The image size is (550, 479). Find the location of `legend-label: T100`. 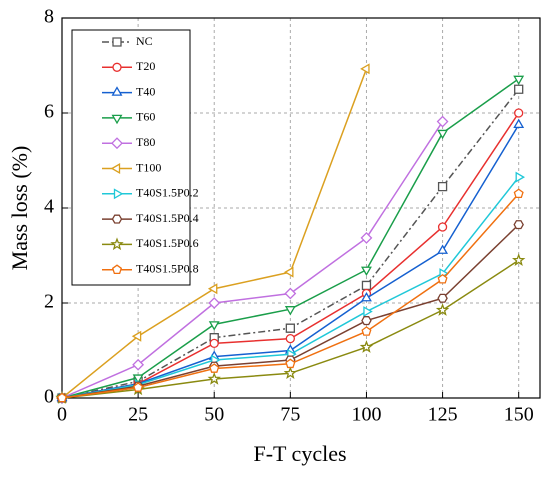

legend-label: T100 is located at coordinates (148, 167).